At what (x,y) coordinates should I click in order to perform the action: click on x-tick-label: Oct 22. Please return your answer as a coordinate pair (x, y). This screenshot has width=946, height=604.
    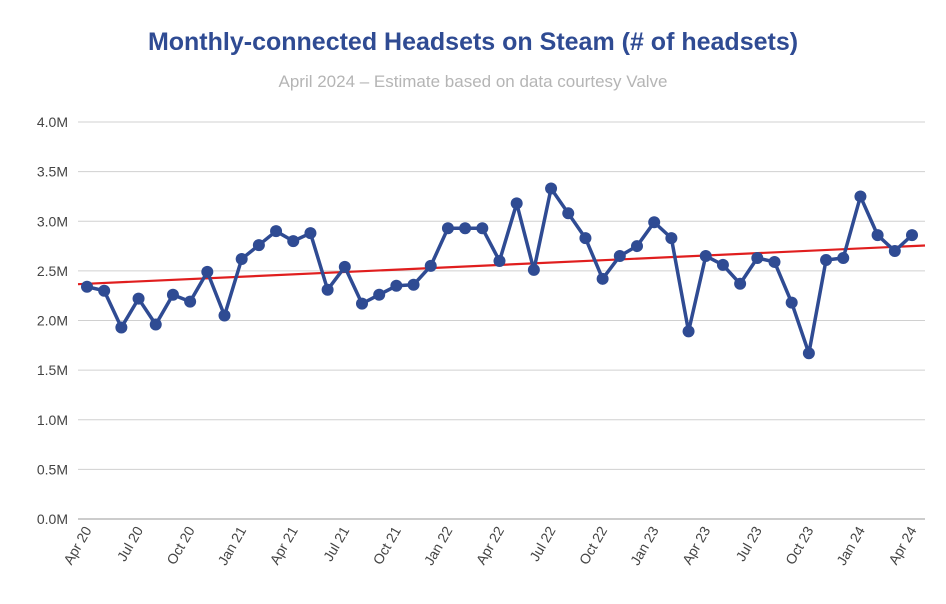
    Looking at the image, I should click on (593, 545).